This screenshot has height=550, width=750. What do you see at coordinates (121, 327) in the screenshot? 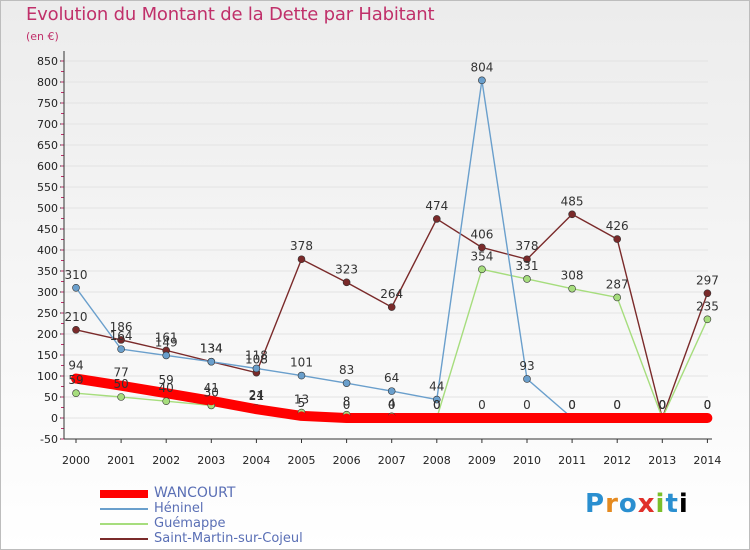
I see `data-label: 186` at bounding box center [121, 327].